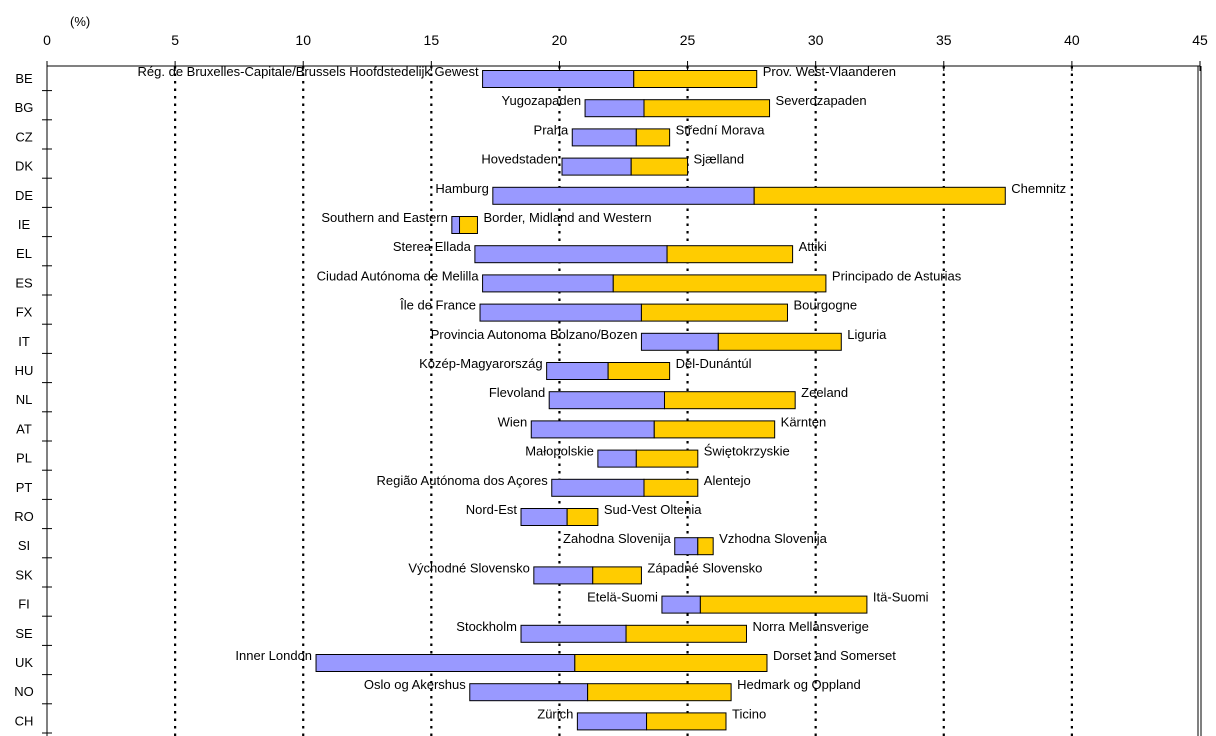 Image resolution: width=1216 pixels, height=736 pixels. I want to click on max-region-label: Chemnitz, so click(1038, 188).